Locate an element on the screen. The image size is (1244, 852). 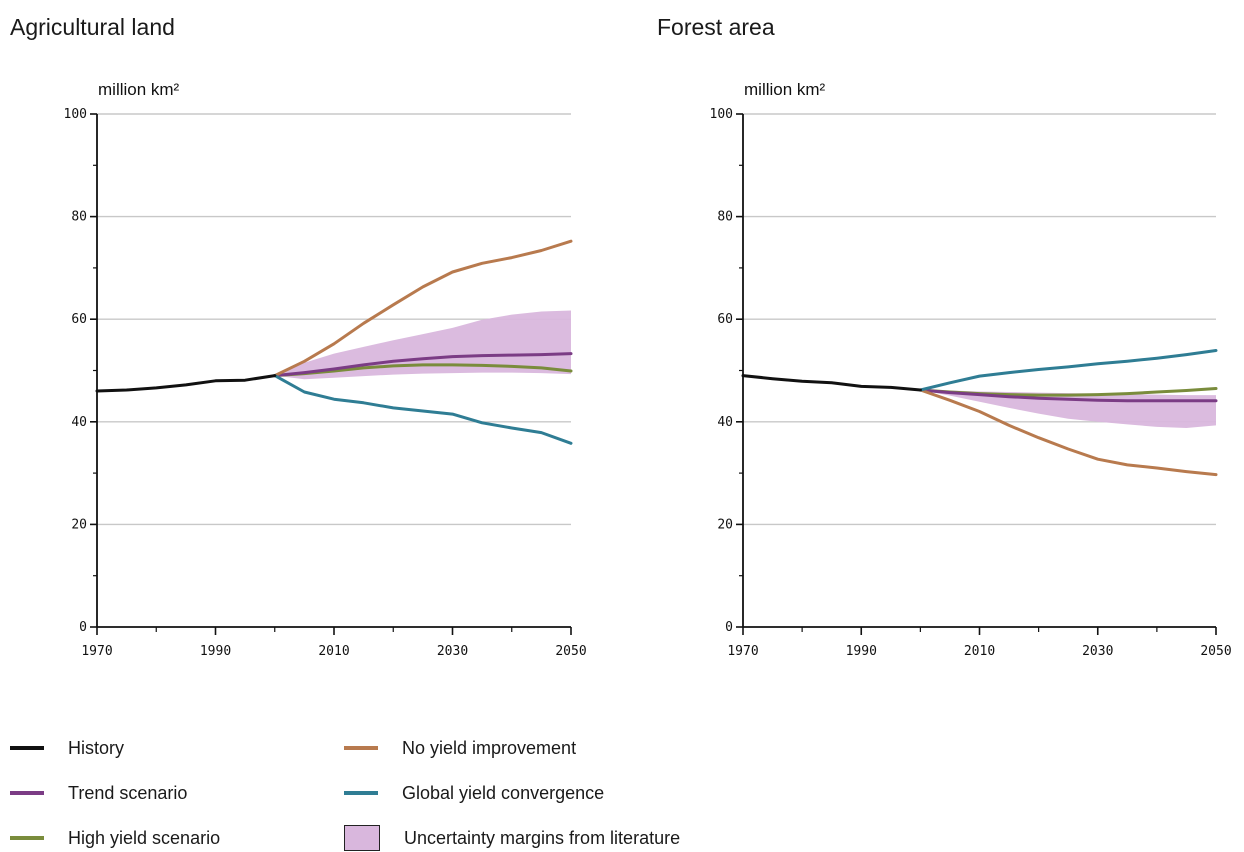
legend-item-convergence: Global yield convergence is located at coordinates (474, 793).